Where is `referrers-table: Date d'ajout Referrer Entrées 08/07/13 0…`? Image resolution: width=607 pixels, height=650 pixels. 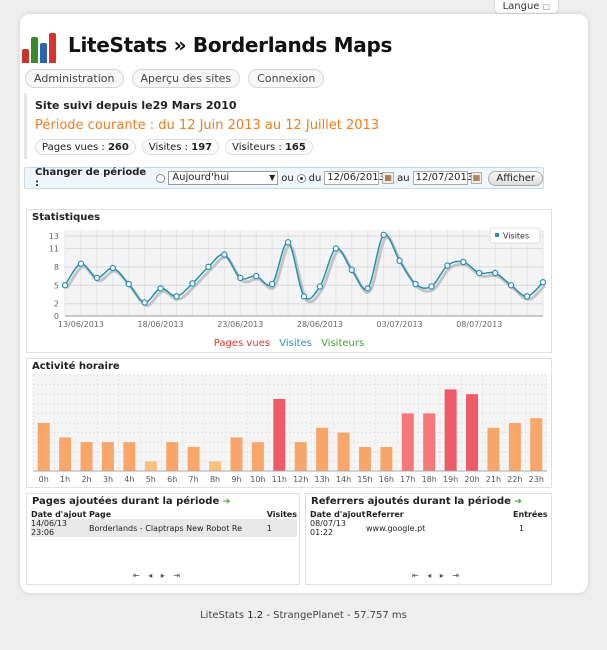 referrers-table: Date d'ajout Referrer Entrées 08/07/13 0… is located at coordinates (429, 523).